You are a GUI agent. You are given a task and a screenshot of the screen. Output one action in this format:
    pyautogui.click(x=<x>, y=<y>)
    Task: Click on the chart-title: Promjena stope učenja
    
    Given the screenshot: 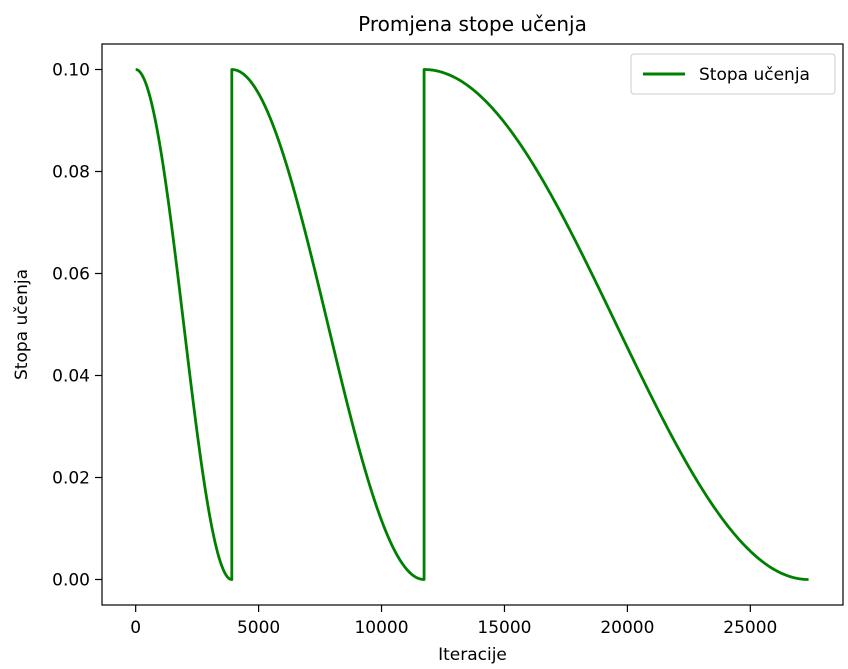 What is the action you would take?
    pyautogui.click(x=472, y=24)
    